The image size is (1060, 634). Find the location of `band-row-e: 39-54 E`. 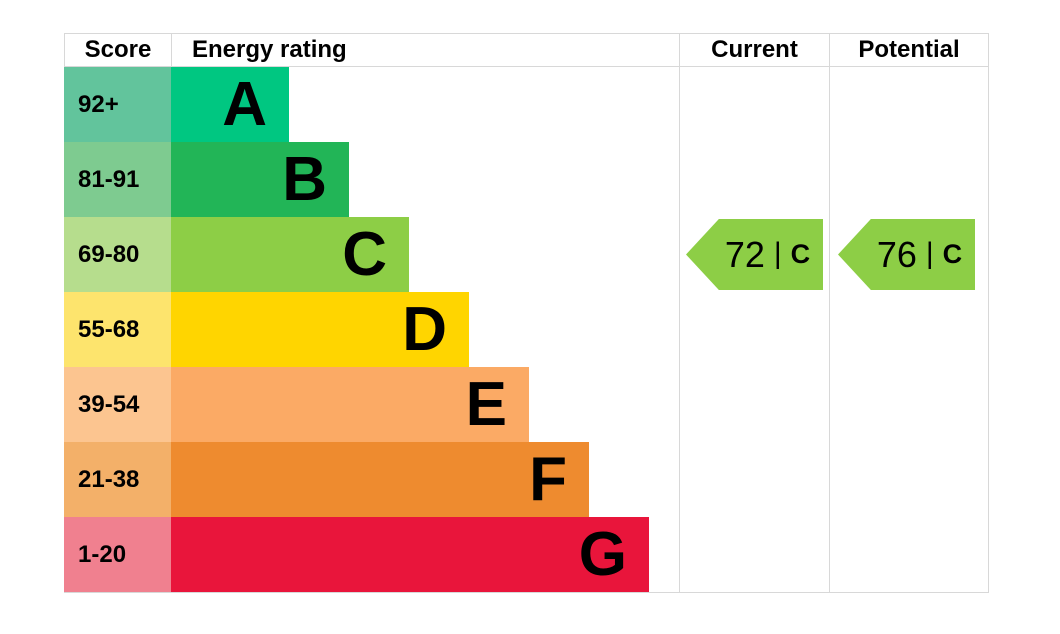

band-row-e: 39-54 E is located at coordinates (526, 404).